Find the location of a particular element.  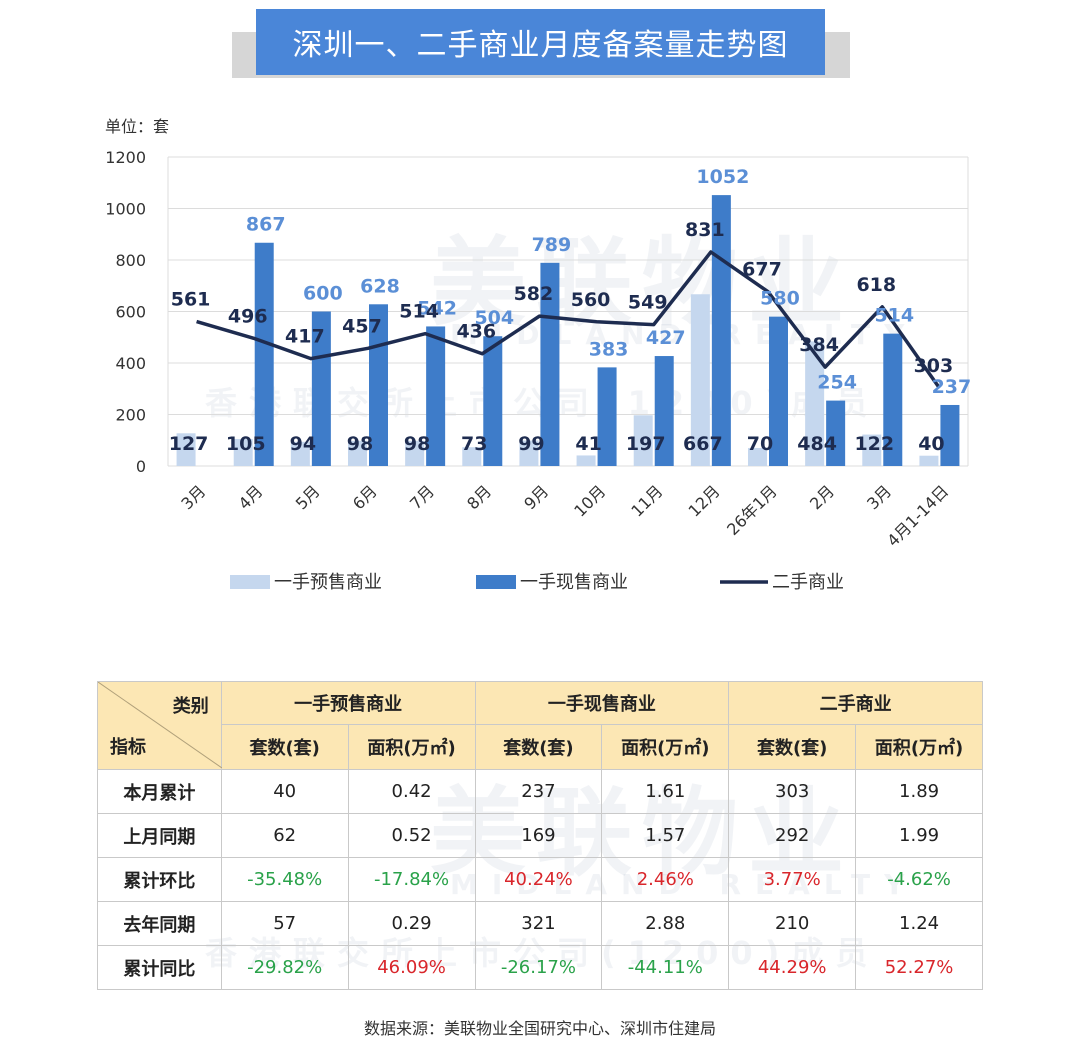

table-cell: 2.88 is located at coordinates (665, 923).